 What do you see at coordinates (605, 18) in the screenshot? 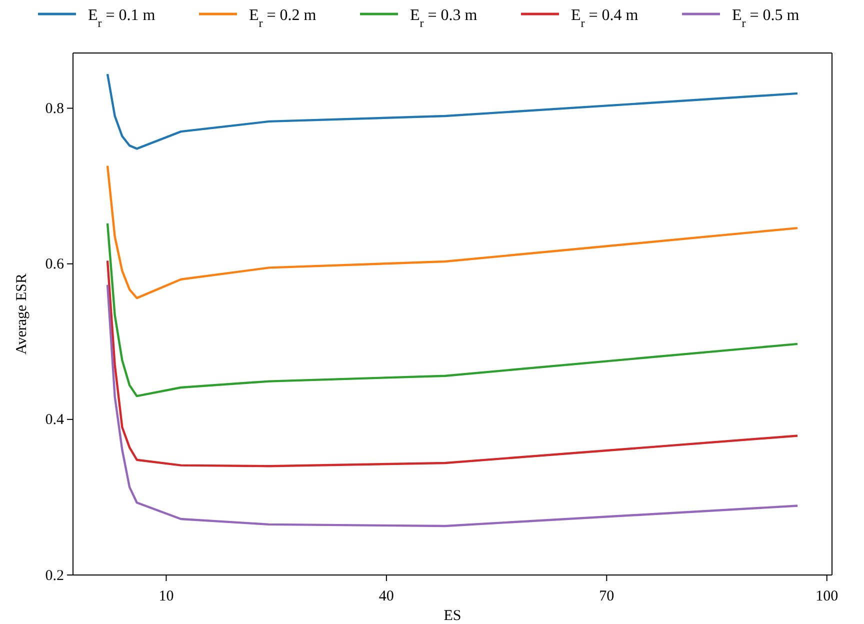
I see `legend-label: E$_{r}$ = 0.4 m` at bounding box center [605, 18].